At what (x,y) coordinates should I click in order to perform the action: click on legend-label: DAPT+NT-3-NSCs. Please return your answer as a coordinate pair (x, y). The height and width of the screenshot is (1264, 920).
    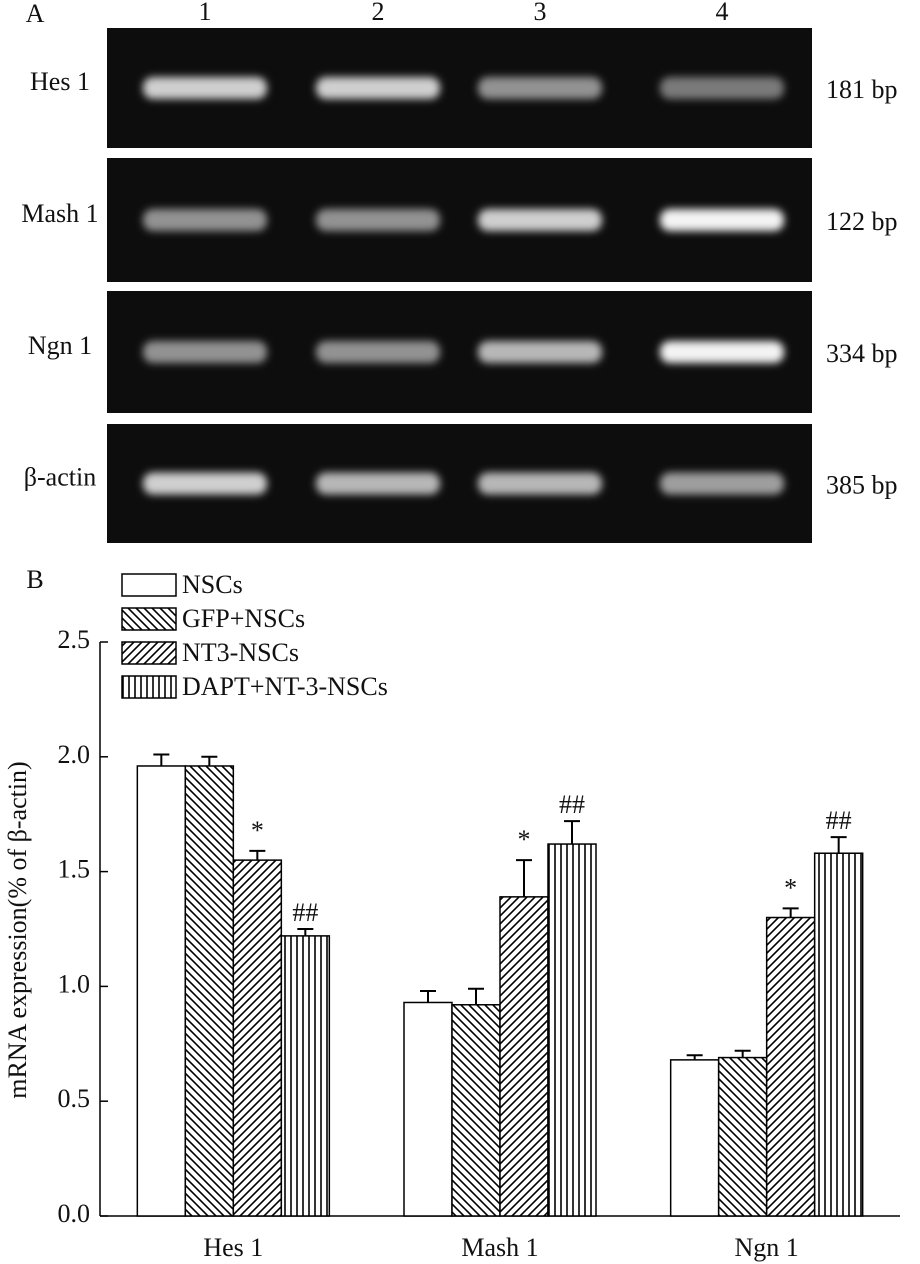
    Looking at the image, I should click on (285, 686).